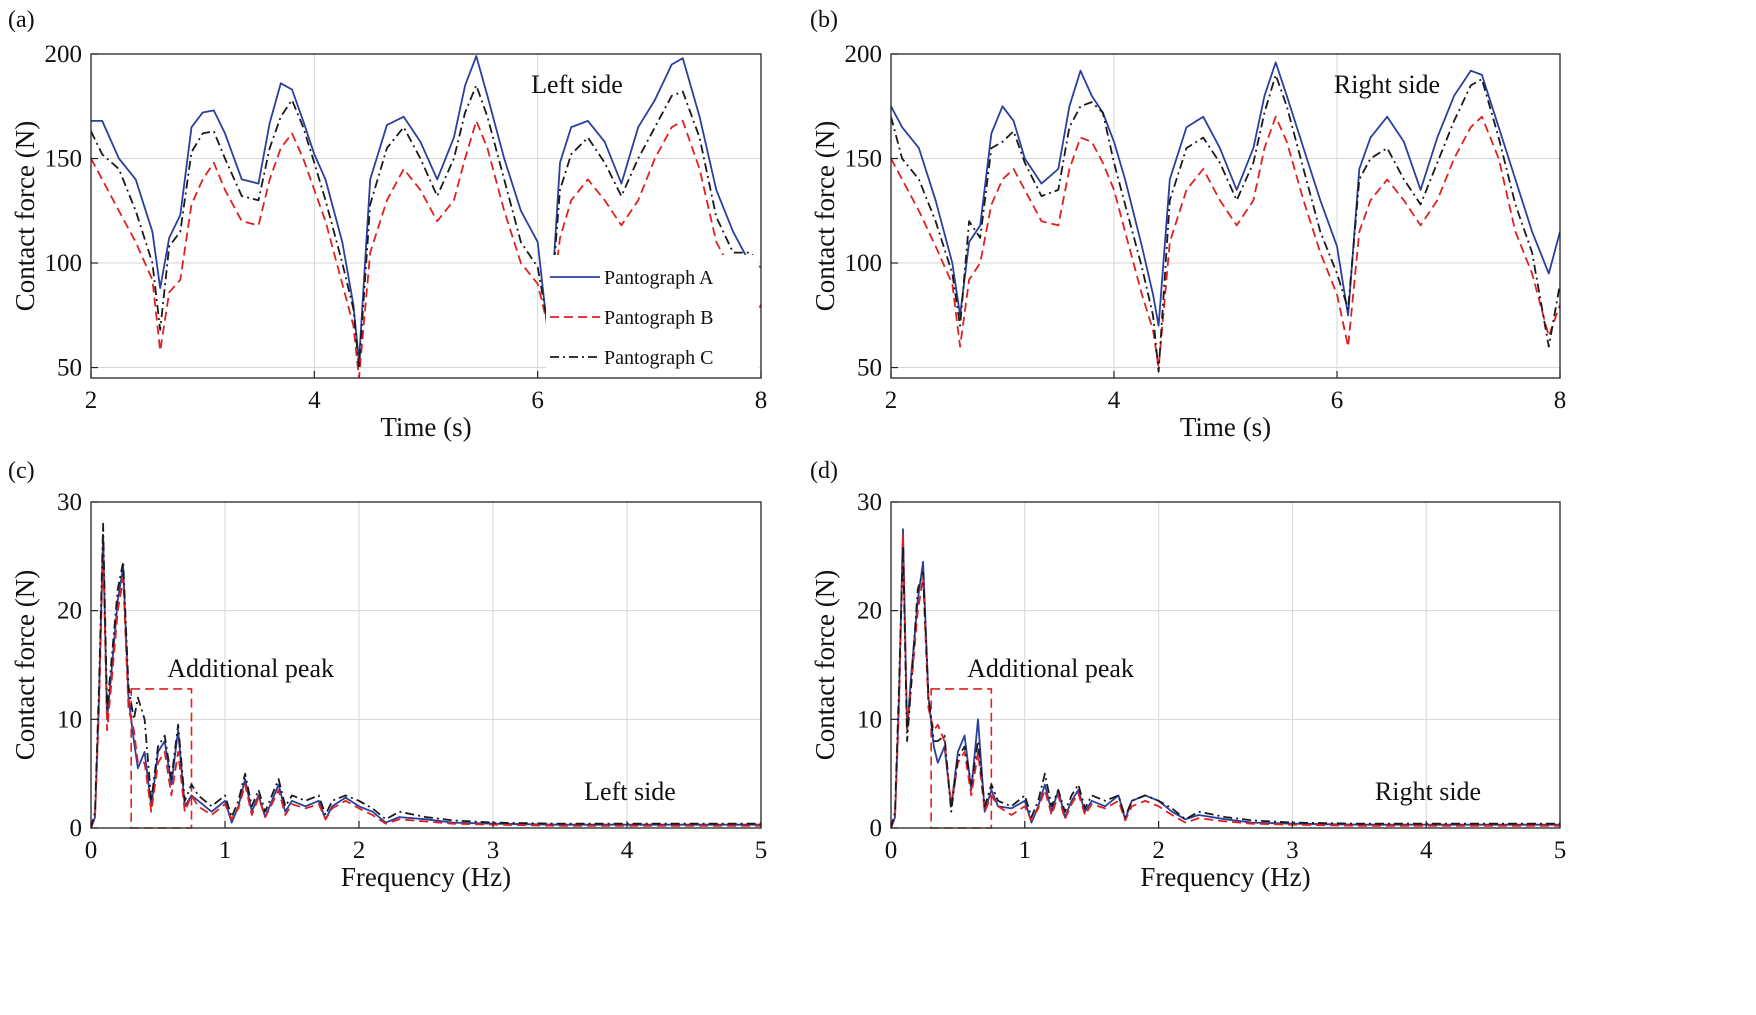 The width and height of the screenshot is (1756, 1015). Describe the element at coordinates (21, 20) in the screenshot. I see `panel-label: (a)` at that location.